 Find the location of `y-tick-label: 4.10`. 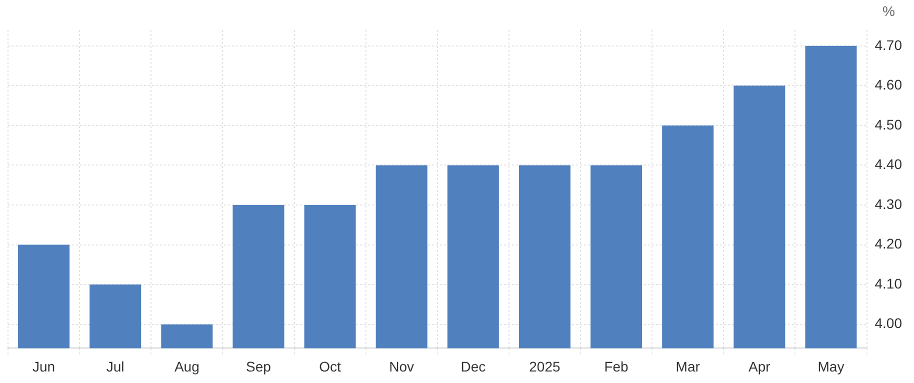

y-tick-label: 4.10 is located at coordinates (888, 283).